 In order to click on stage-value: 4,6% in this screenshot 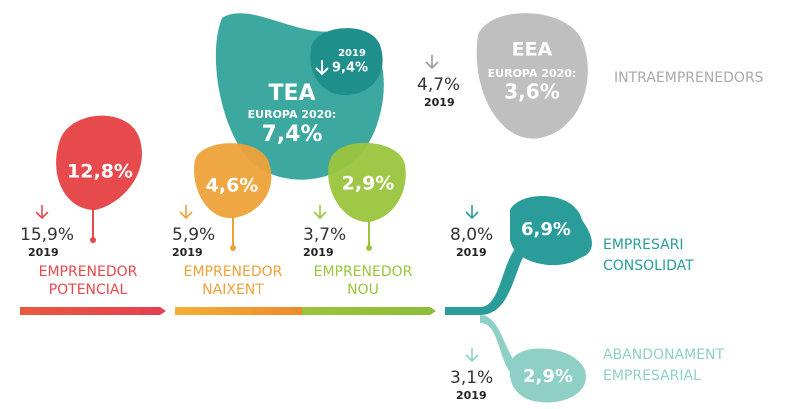, I will do `click(232, 186)`.